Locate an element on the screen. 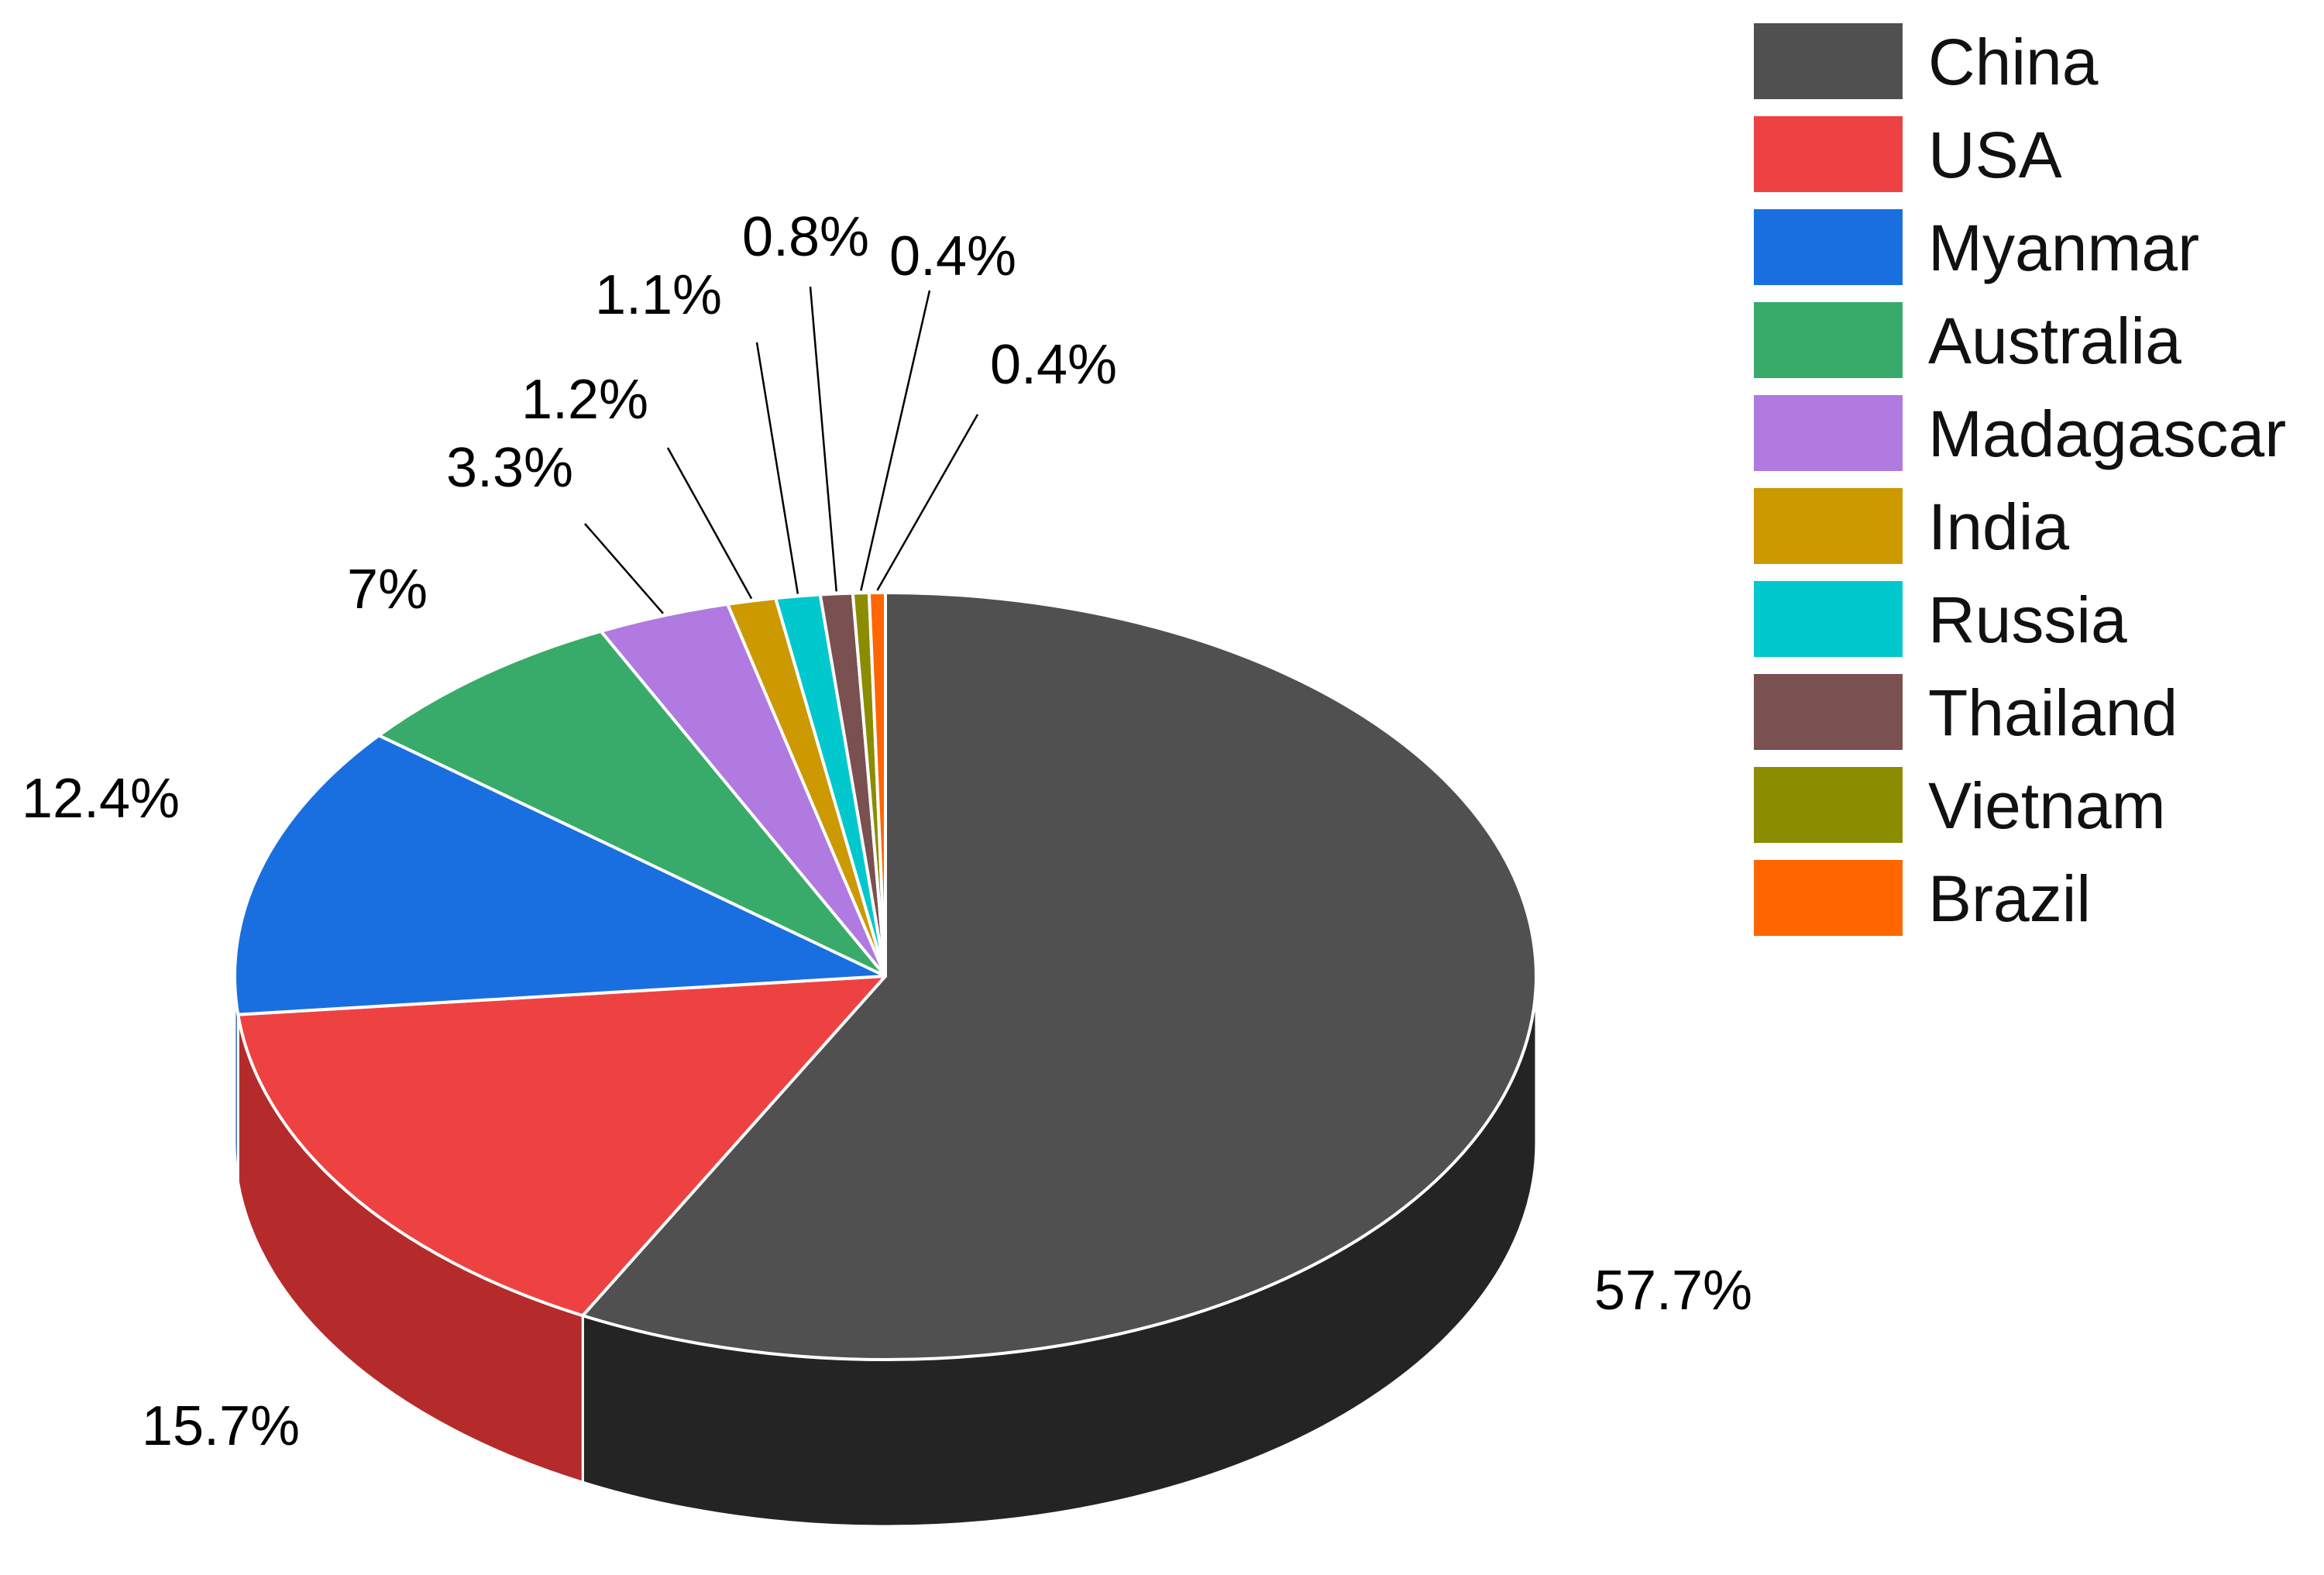 This screenshot has width=2324, height=1575. legend-item-myanmar: Myanmar is located at coordinates (1976, 247).